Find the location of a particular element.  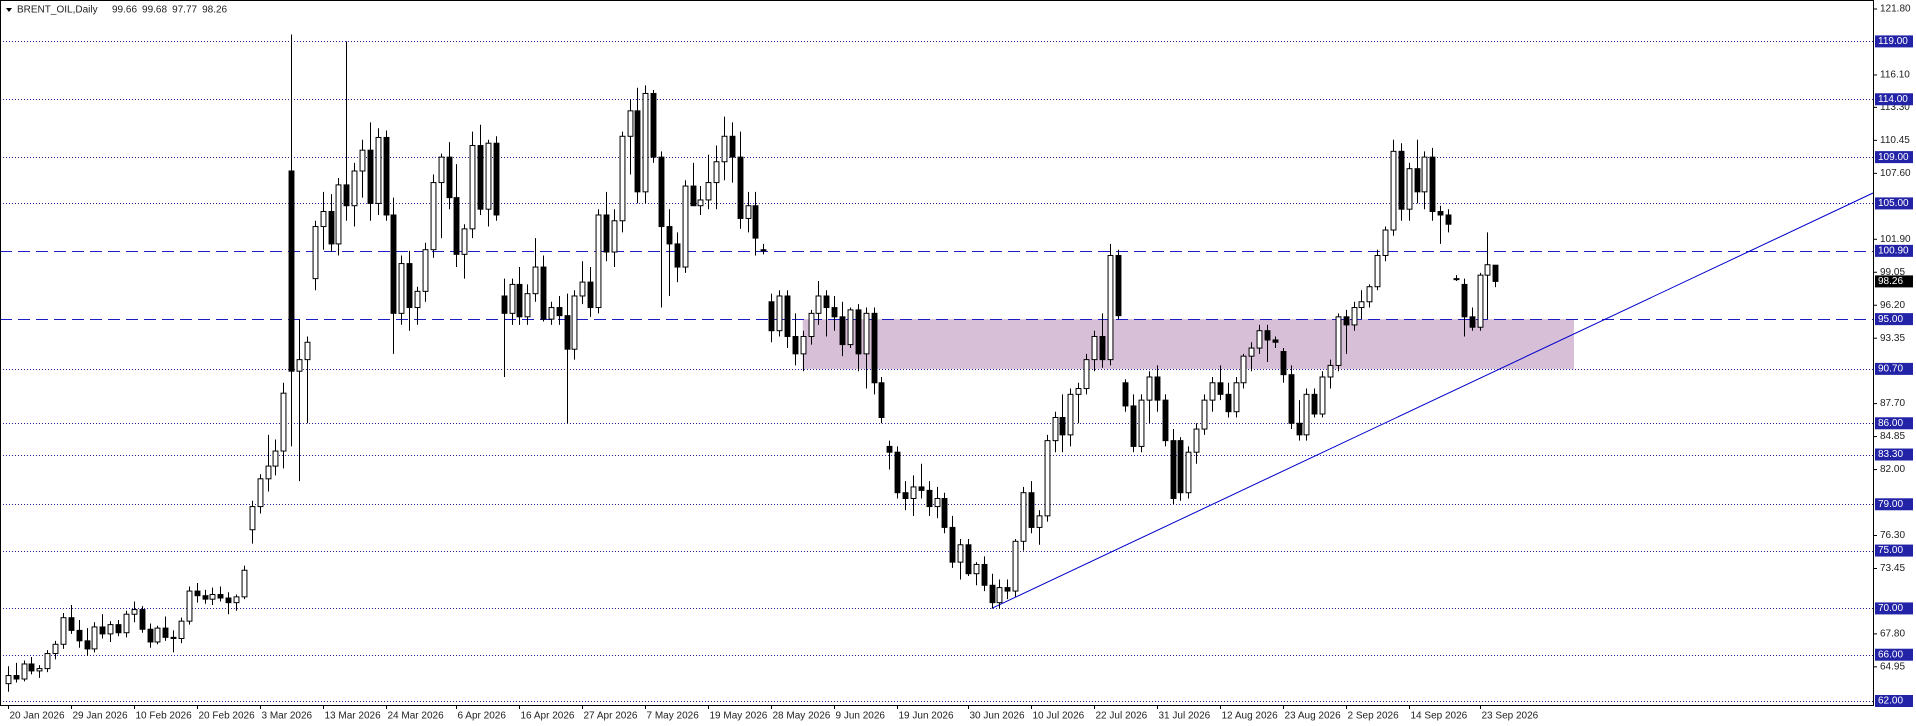

header-ohlc: 99.68 is located at coordinates (154, 10).